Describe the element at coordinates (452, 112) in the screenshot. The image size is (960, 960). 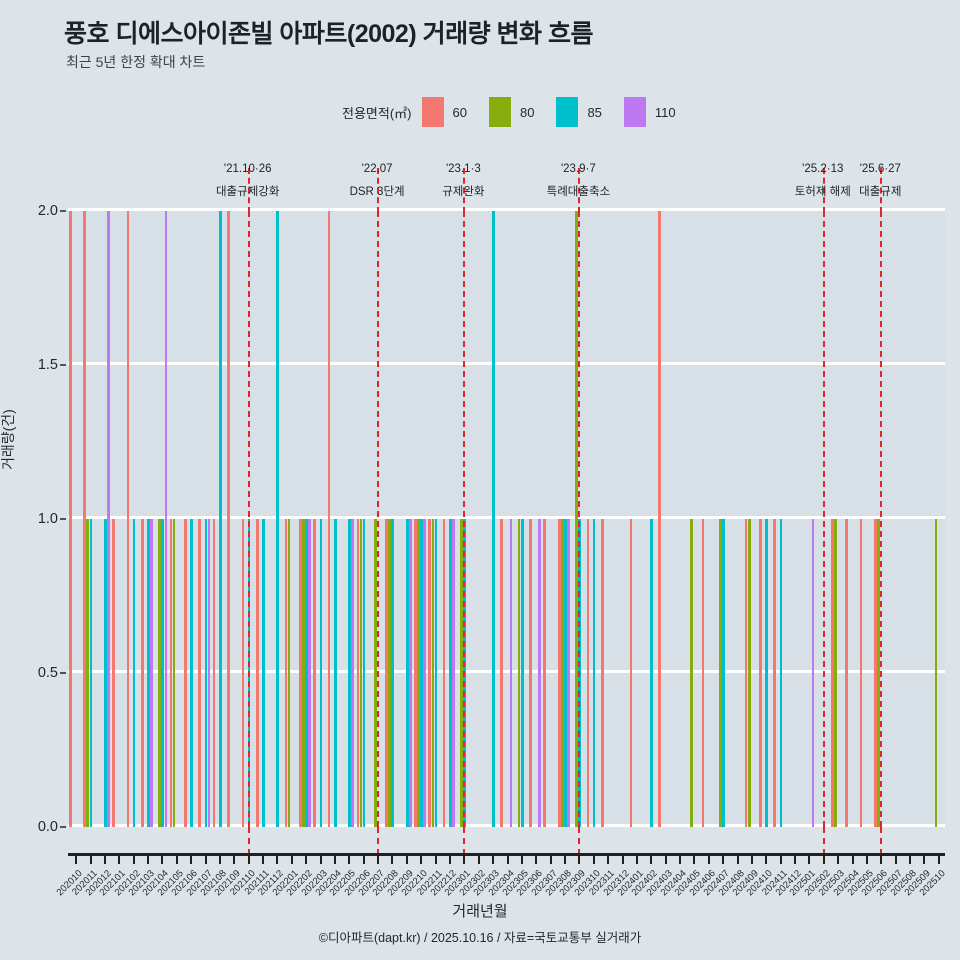
I see `legend-item-60: 60` at that location.